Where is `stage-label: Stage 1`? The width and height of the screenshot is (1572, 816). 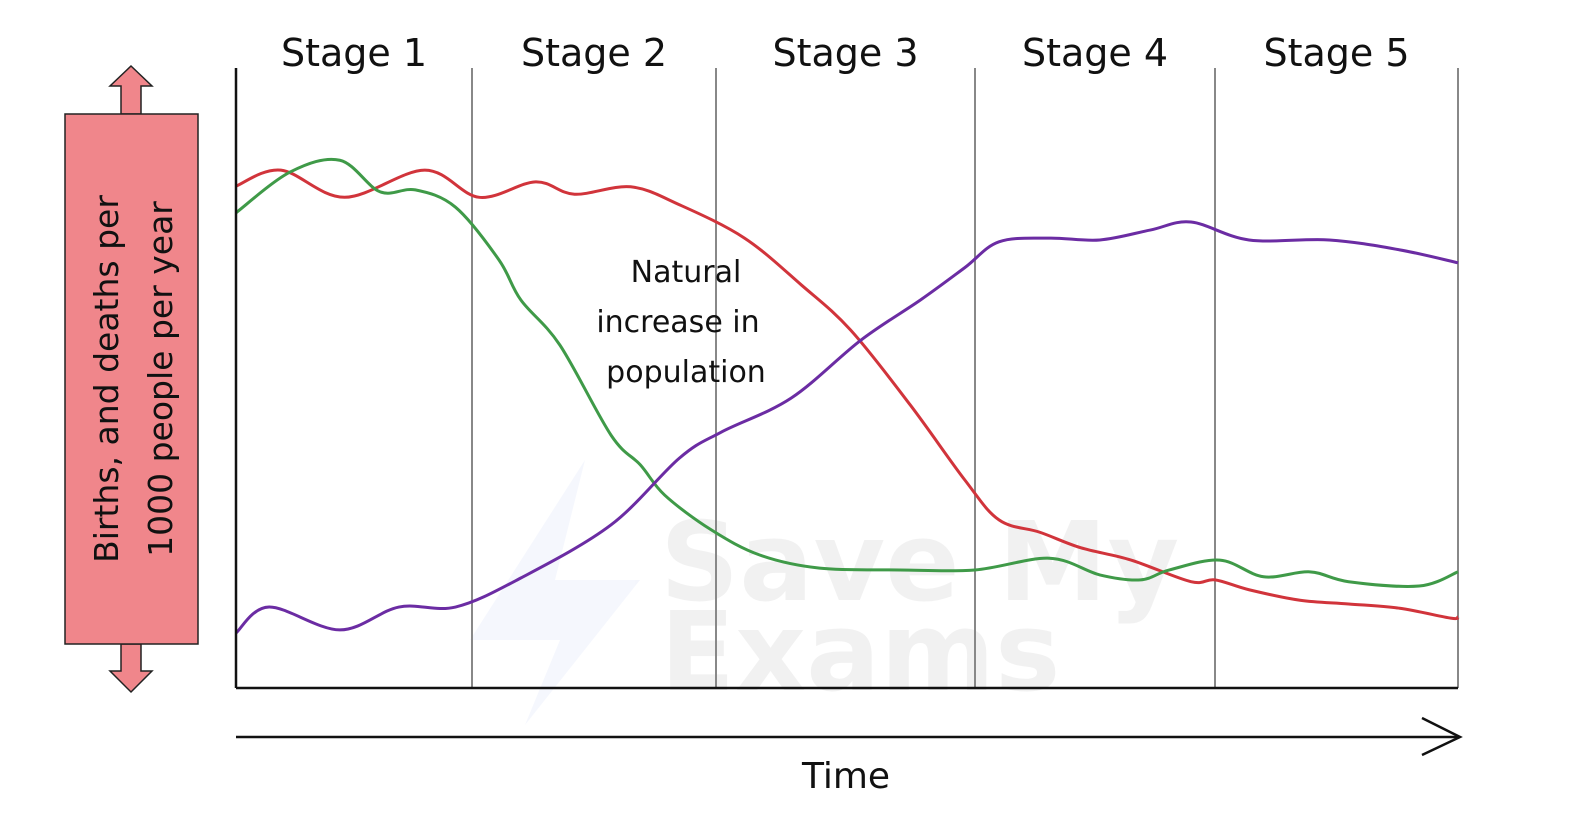 stage-label: Stage 1 is located at coordinates (354, 53).